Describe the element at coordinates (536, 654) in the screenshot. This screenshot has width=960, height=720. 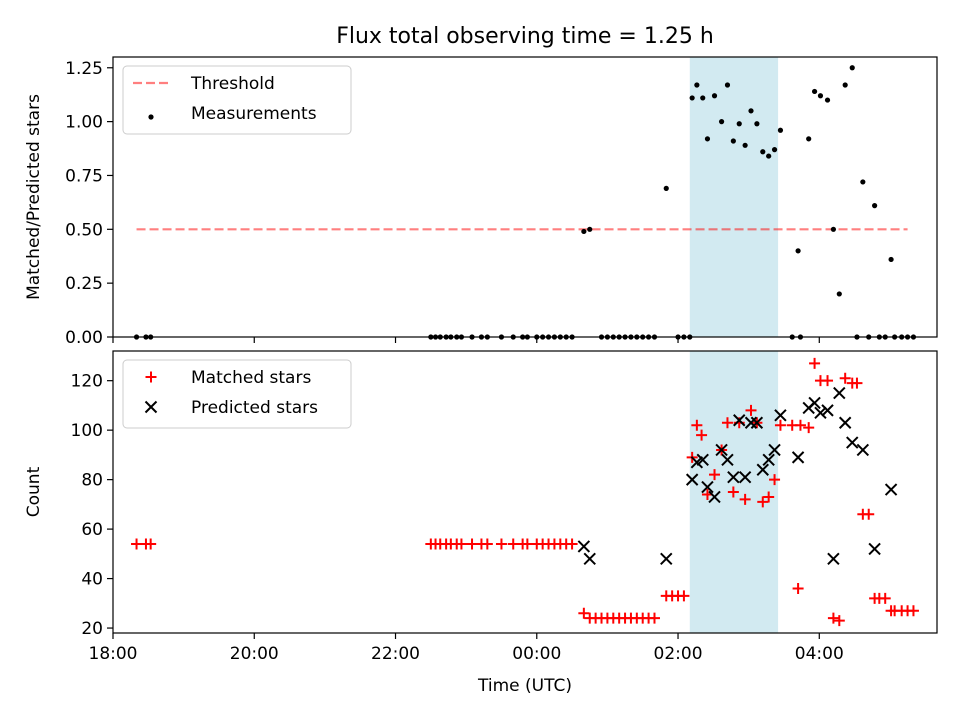
I see `x-tick-label: 00:00` at that location.